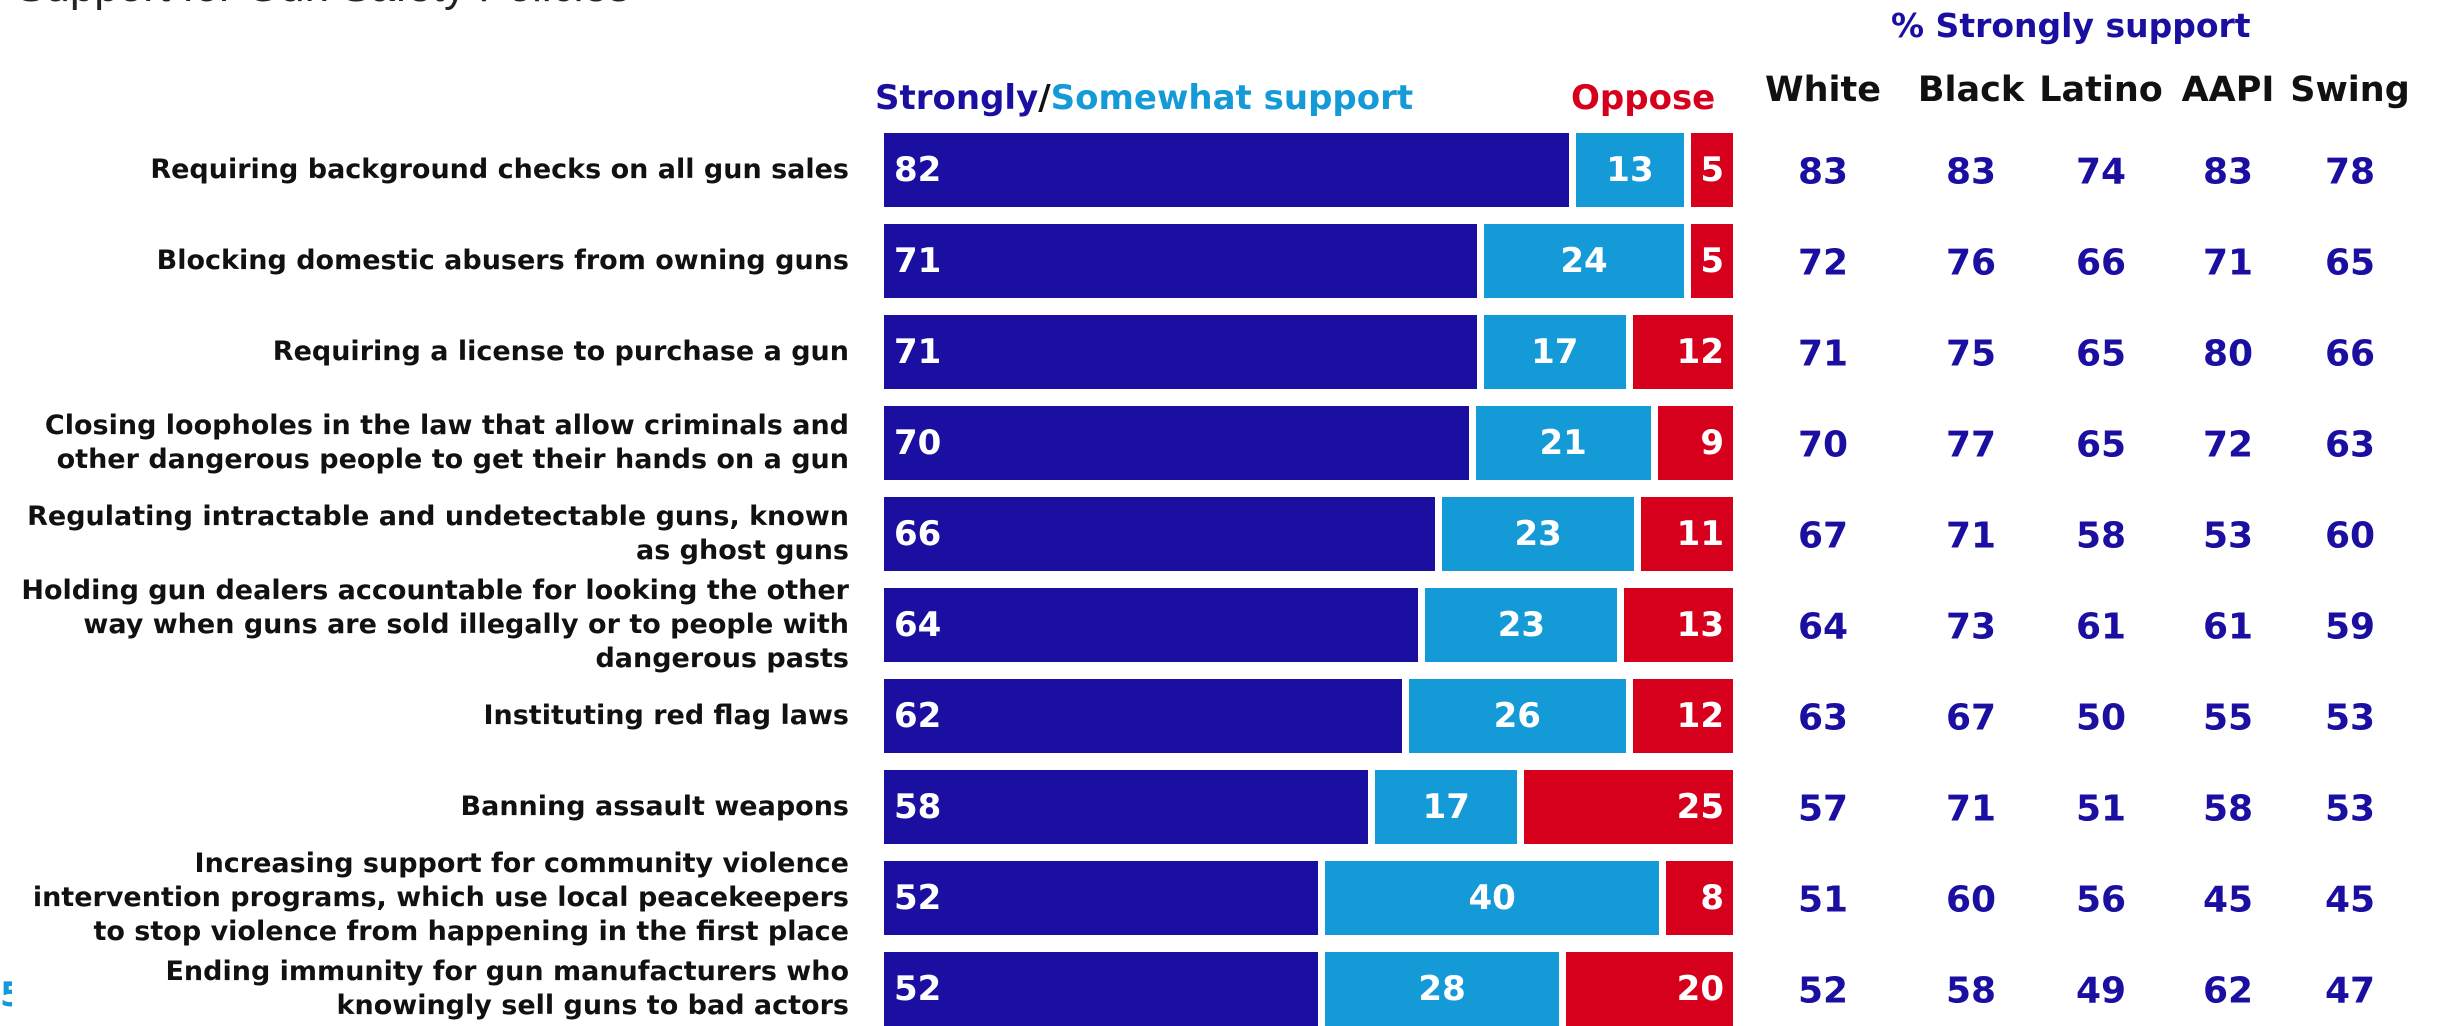 Image resolution: width=2441 pixels, height=1026 pixels. What do you see at coordinates (1232, 98) in the screenshot?
I see `legend-somewhat-support: Somewhat support` at bounding box center [1232, 98].